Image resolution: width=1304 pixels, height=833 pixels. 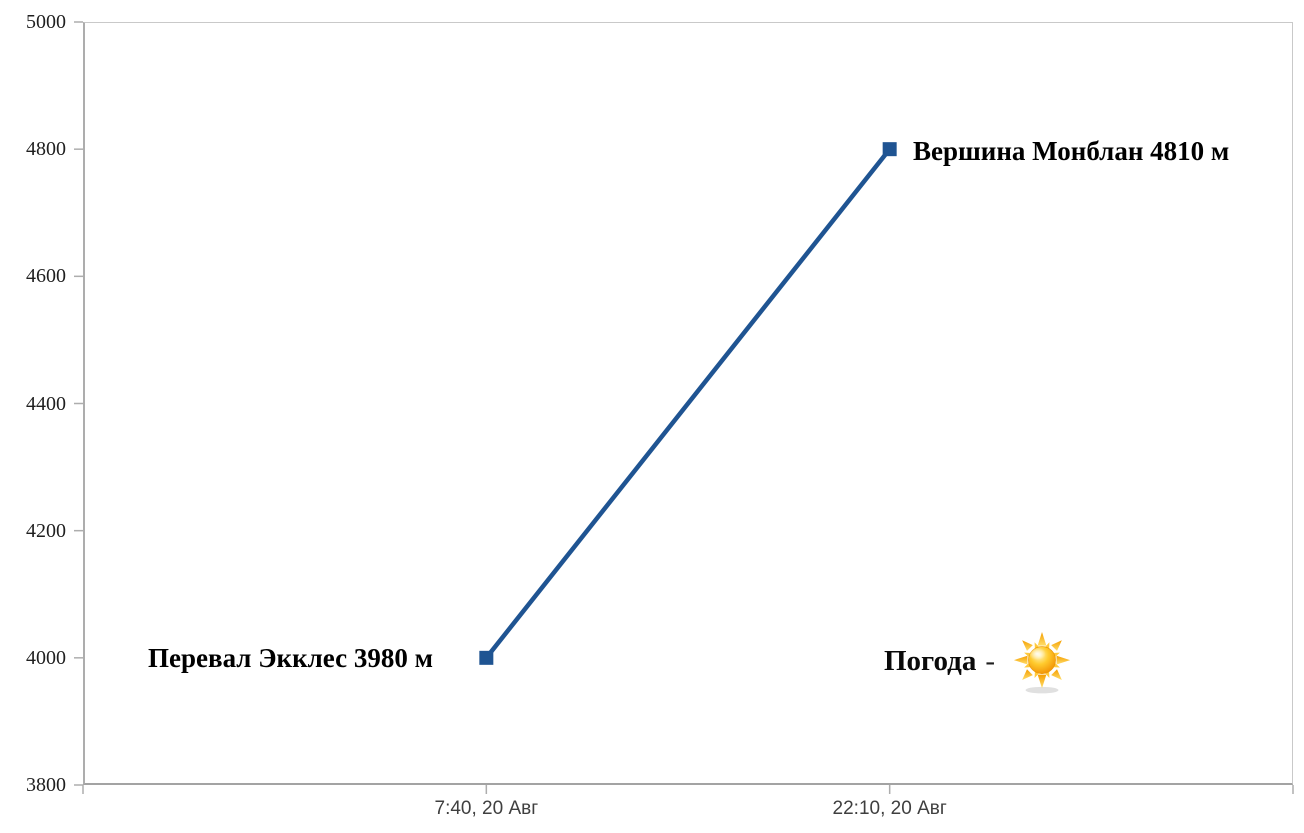 What do you see at coordinates (46, 657) in the screenshot?
I see `y-tick-label: 4000` at bounding box center [46, 657].